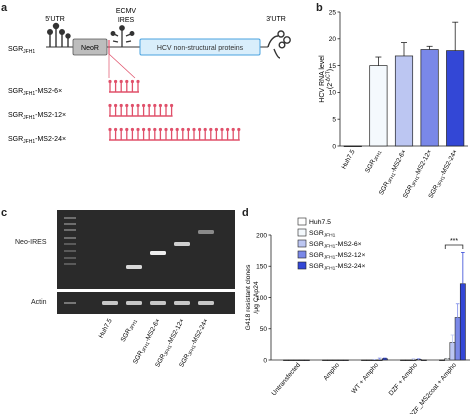  What do you see at coordinates (129, 330) in the screenshot?
I see `lane-label: SGRJFH1` at bounding box center [129, 330].